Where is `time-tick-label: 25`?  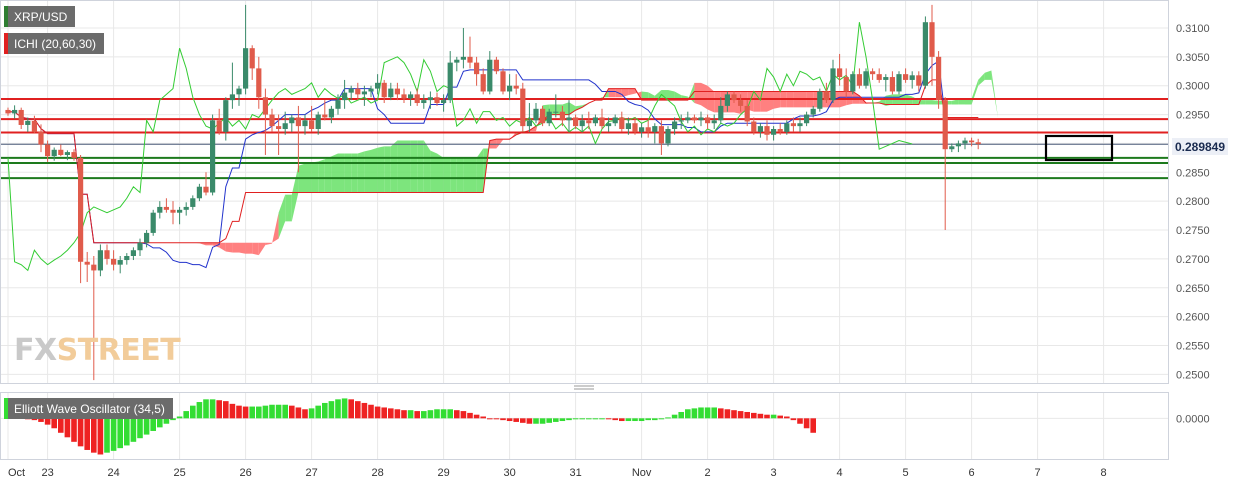 time-tick-label: 25 is located at coordinates (179, 473).